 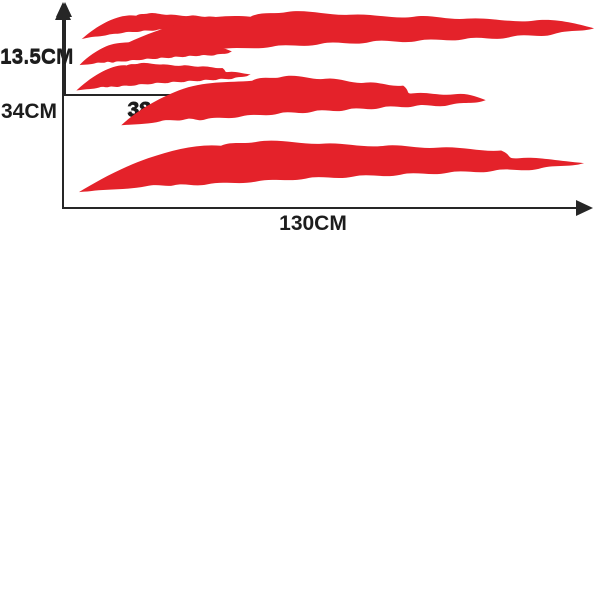 What do you see at coordinates (28, 111) in the screenshot?
I see `height-dimension-label: 34CM` at bounding box center [28, 111].